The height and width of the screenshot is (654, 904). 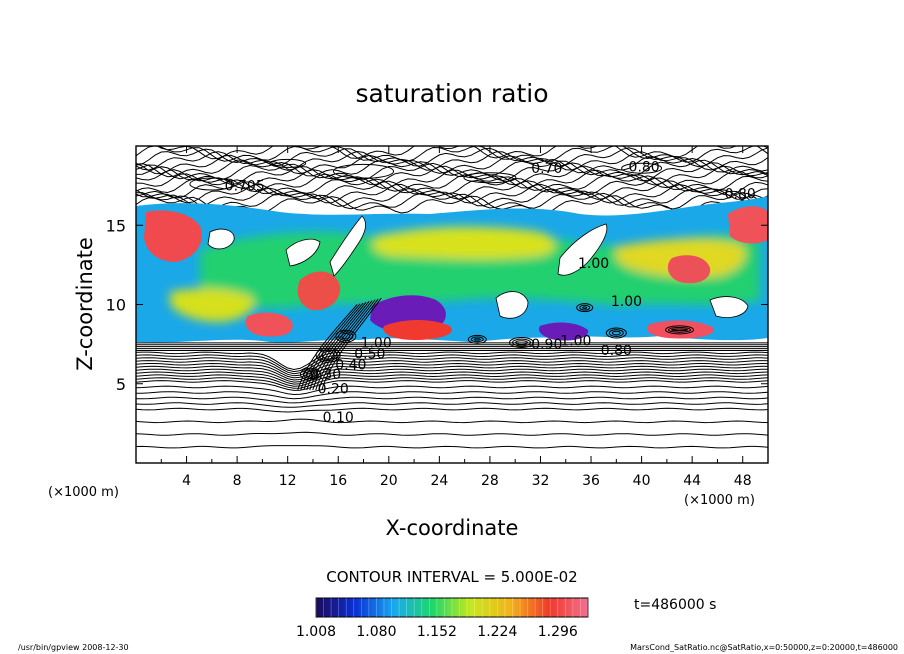 I want to click on contour-label: 0.90, so click(x=546, y=345).